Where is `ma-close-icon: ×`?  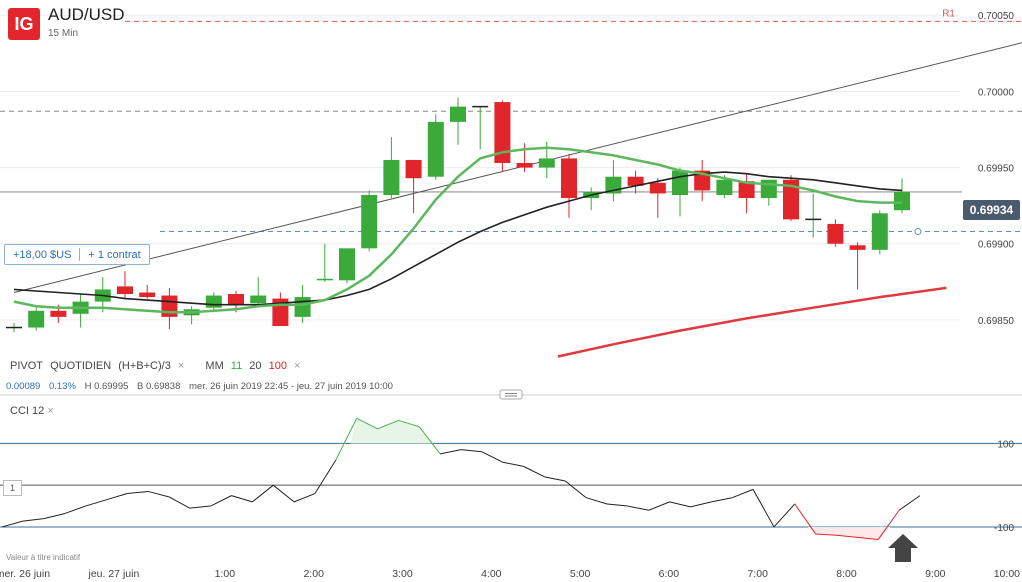
ma-close-icon: × is located at coordinates (297, 366).